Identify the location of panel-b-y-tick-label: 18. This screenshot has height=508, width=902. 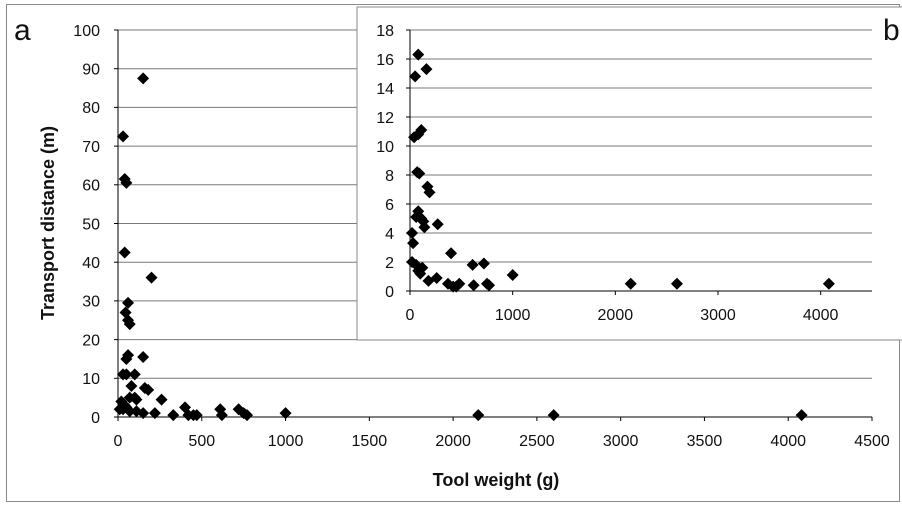
(385, 31).